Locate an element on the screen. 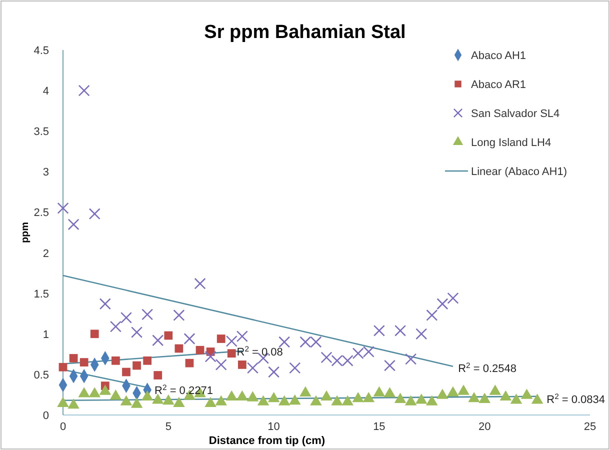 This screenshot has height=450, width=610. legend-label: Abaco AH1 is located at coordinates (498, 56).